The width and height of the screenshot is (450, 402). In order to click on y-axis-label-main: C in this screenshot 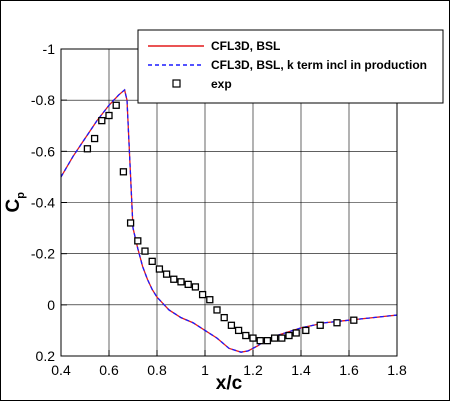, I will do `click(13, 206)`.